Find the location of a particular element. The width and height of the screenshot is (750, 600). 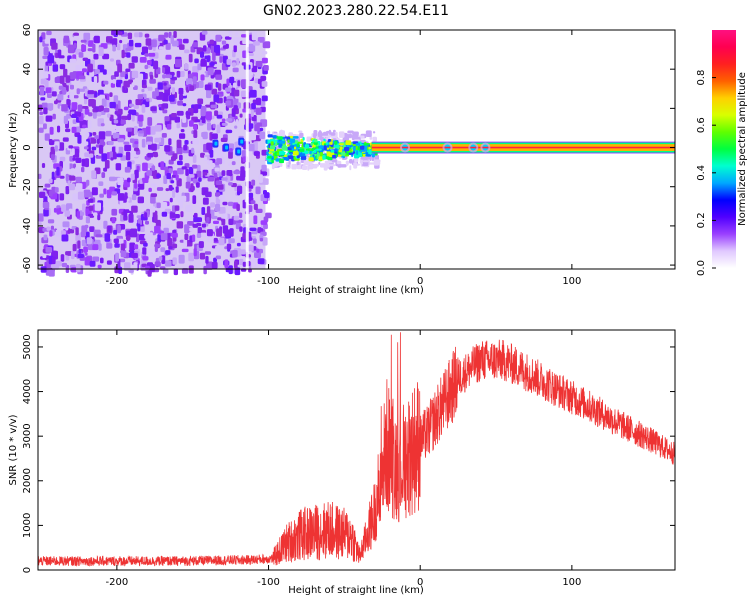

colorbar-label: Normalized spectral amplitude is located at coordinates (742, 149).